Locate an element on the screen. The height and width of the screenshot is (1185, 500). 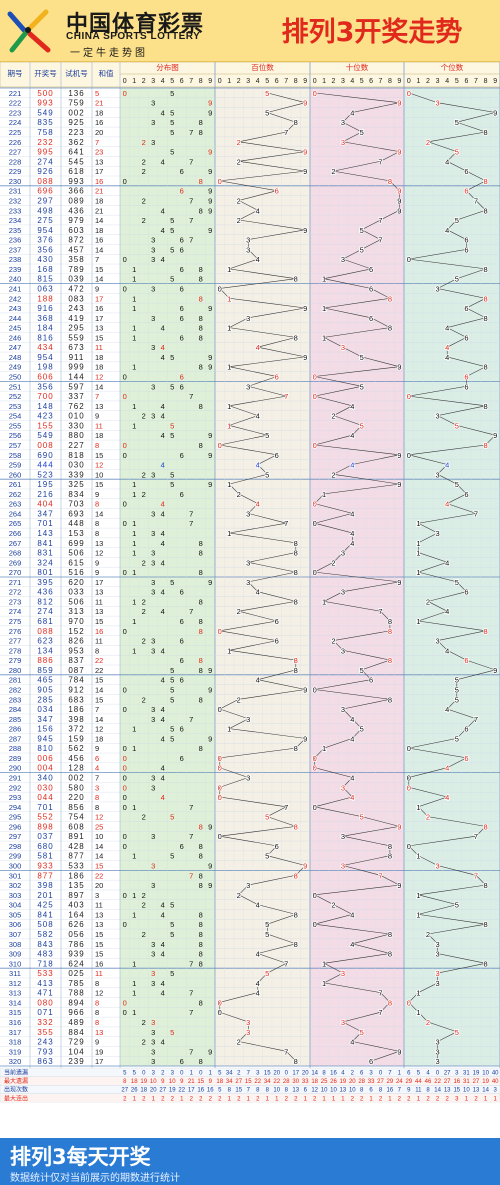
issue-number: 240 is located at coordinates (15, 279).